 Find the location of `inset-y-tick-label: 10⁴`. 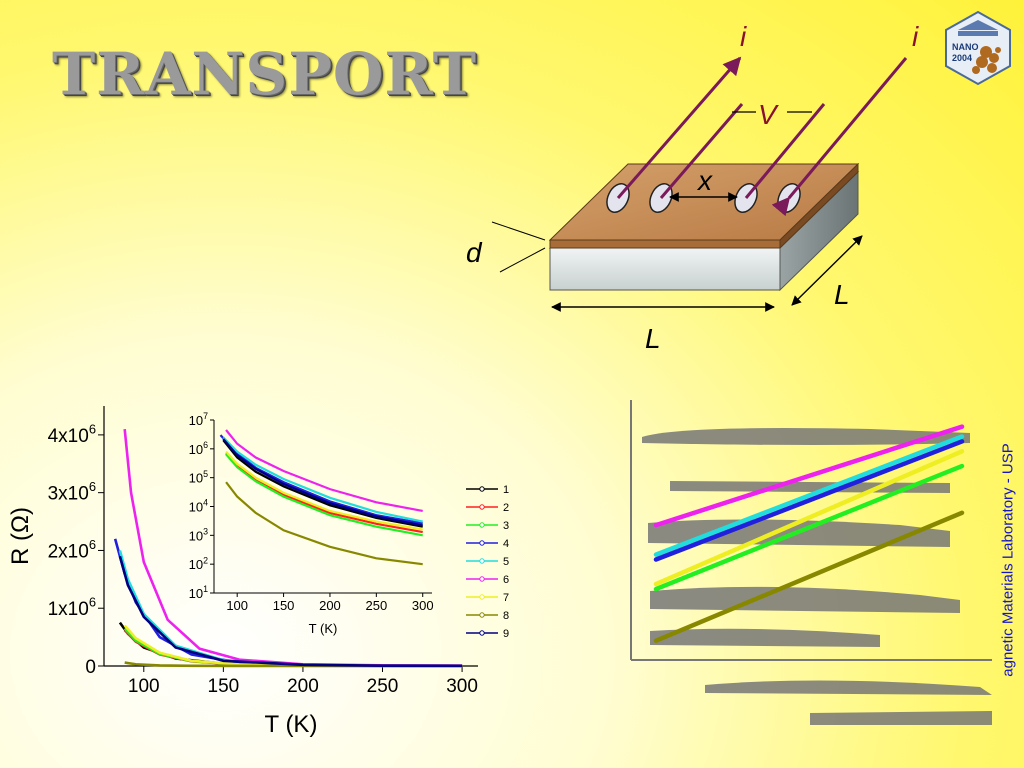

inset-y-tick-label: 10⁴ is located at coordinates (198, 506).